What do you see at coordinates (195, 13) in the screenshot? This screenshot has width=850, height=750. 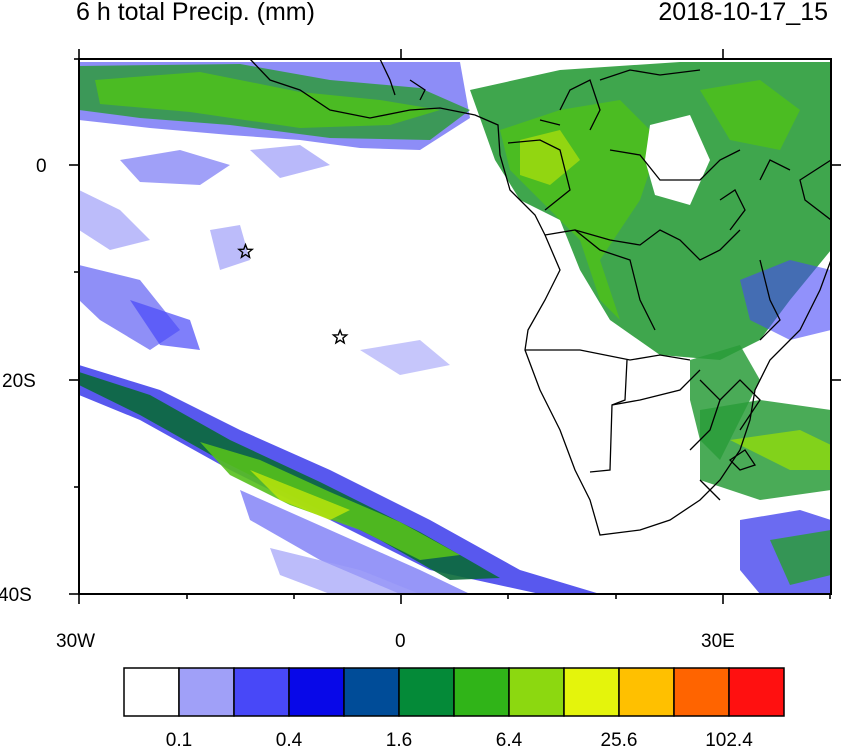 I see `map-title: 6 h total Precip. (mm)` at bounding box center [195, 13].